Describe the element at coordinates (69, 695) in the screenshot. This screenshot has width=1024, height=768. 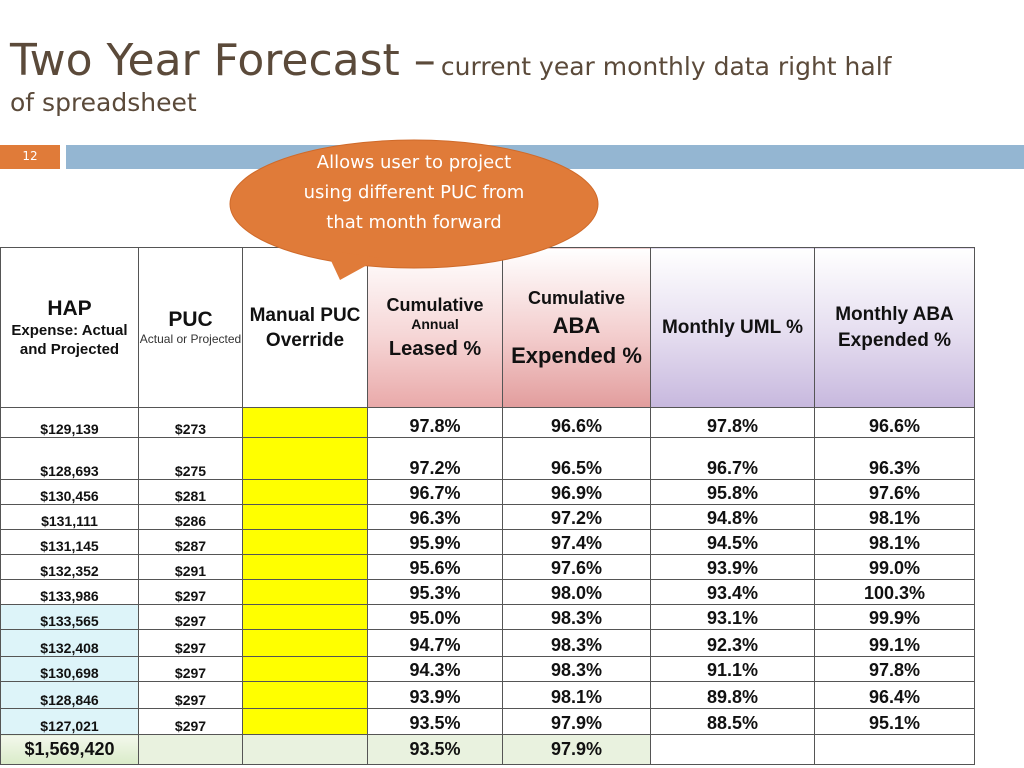
I see `cell-hap: $128,846` at that location.